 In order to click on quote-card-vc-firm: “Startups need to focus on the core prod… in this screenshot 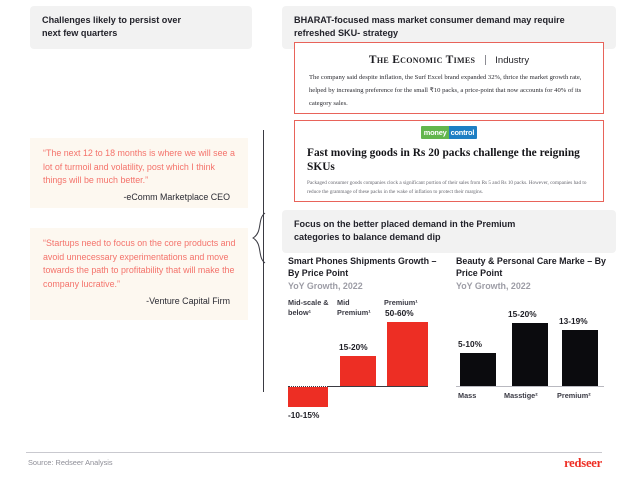, I will do `click(139, 274)`.